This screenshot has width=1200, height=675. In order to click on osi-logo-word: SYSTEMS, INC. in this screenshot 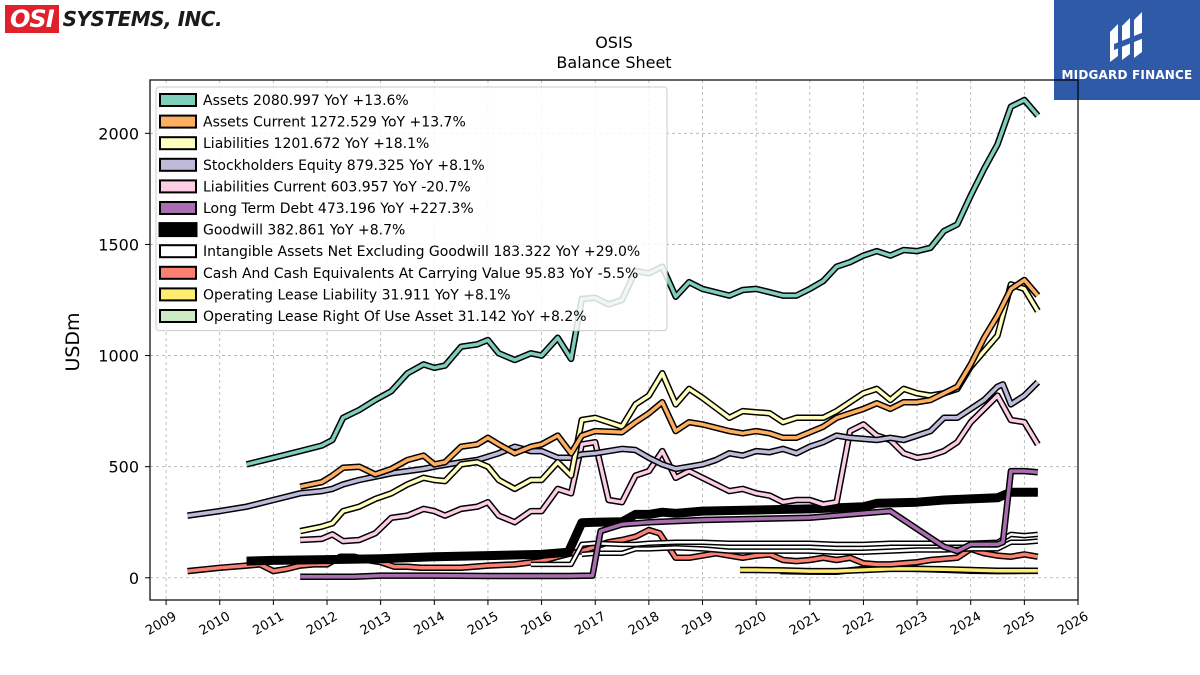, I will do `click(142, 19)`.